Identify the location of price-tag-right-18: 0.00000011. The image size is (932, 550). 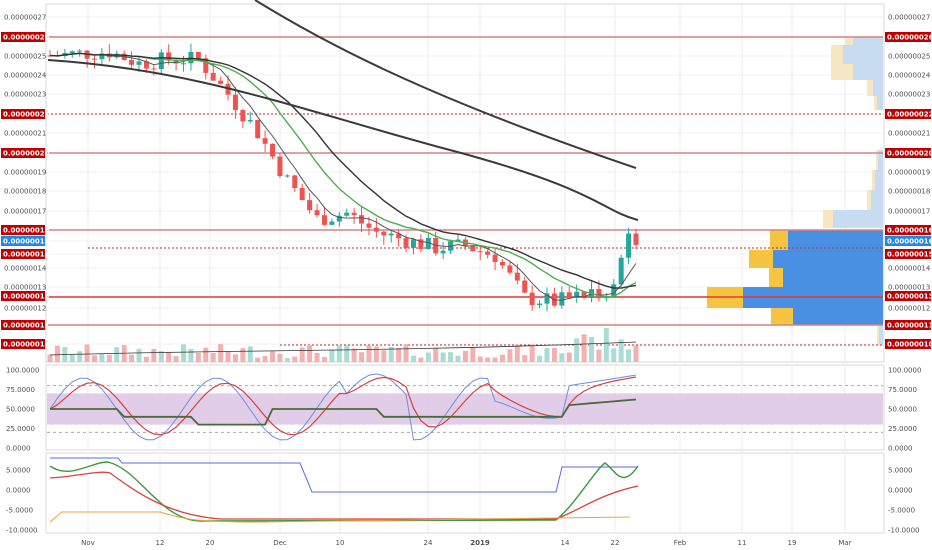
(909, 326).